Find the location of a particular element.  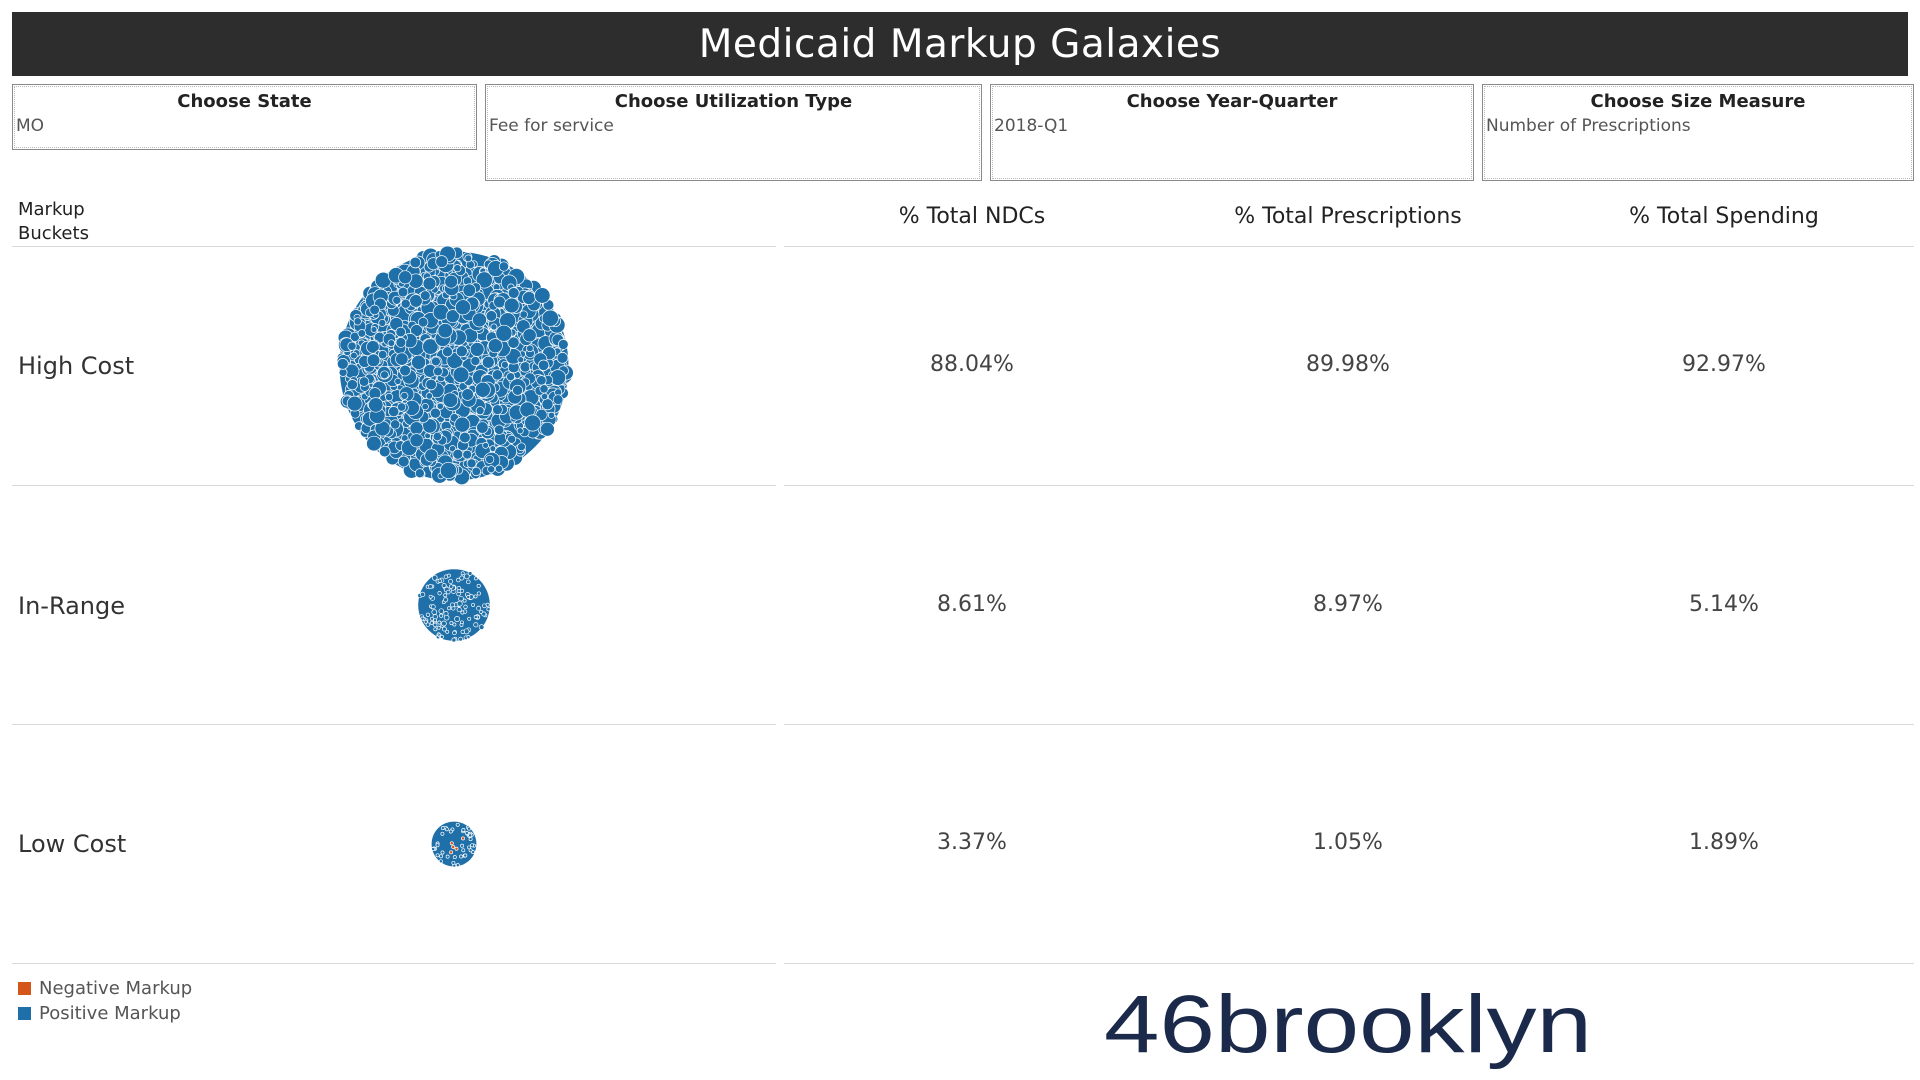

legend-item-positive: Positive Markup is located at coordinates (105, 1013).